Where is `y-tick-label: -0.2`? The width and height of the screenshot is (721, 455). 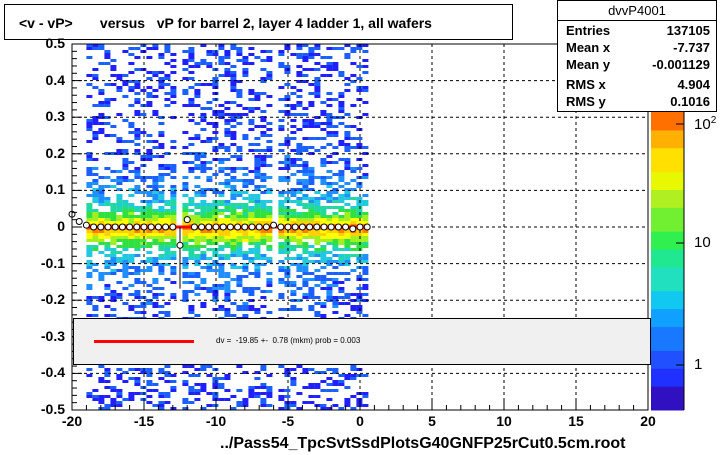
y-tick-label: -0.2 is located at coordinates (52, 299).